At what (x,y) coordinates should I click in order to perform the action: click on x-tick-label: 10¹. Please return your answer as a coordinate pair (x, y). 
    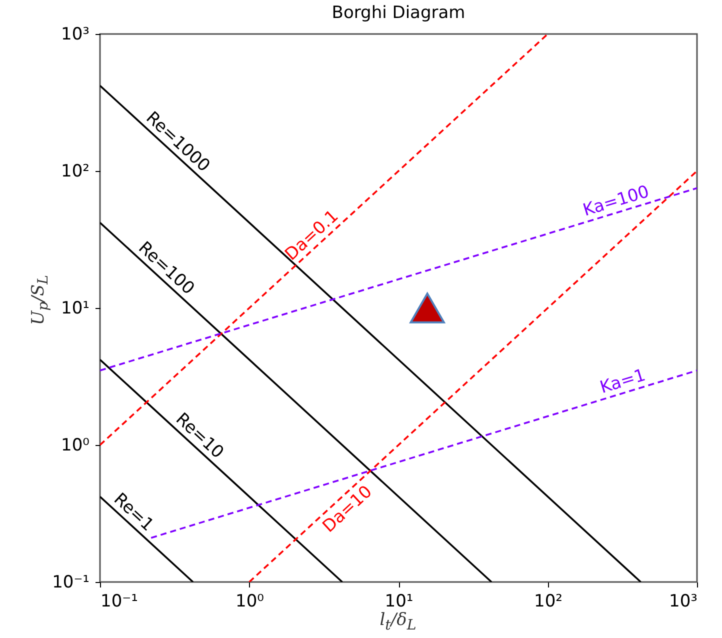
    Looking at the image, I should click on (399, 602).